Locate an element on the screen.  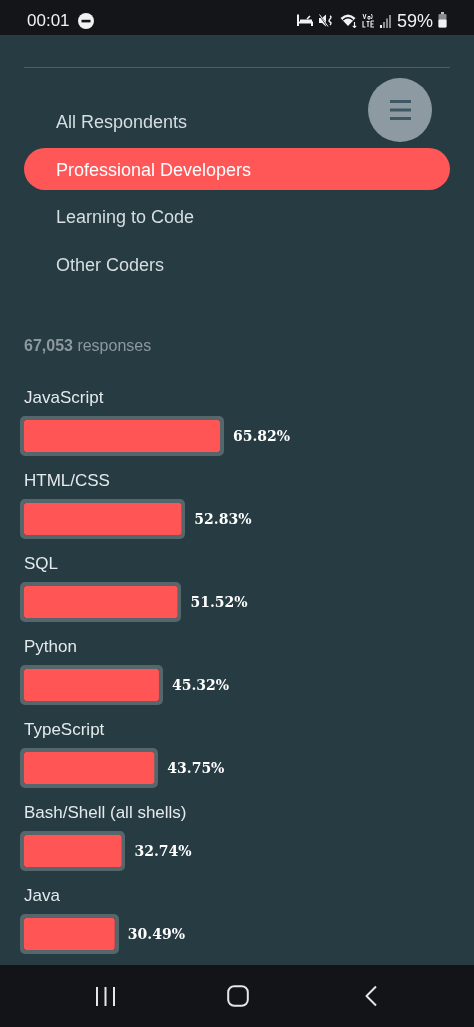
text: Professional Developers is located at coordinates (154, 169).